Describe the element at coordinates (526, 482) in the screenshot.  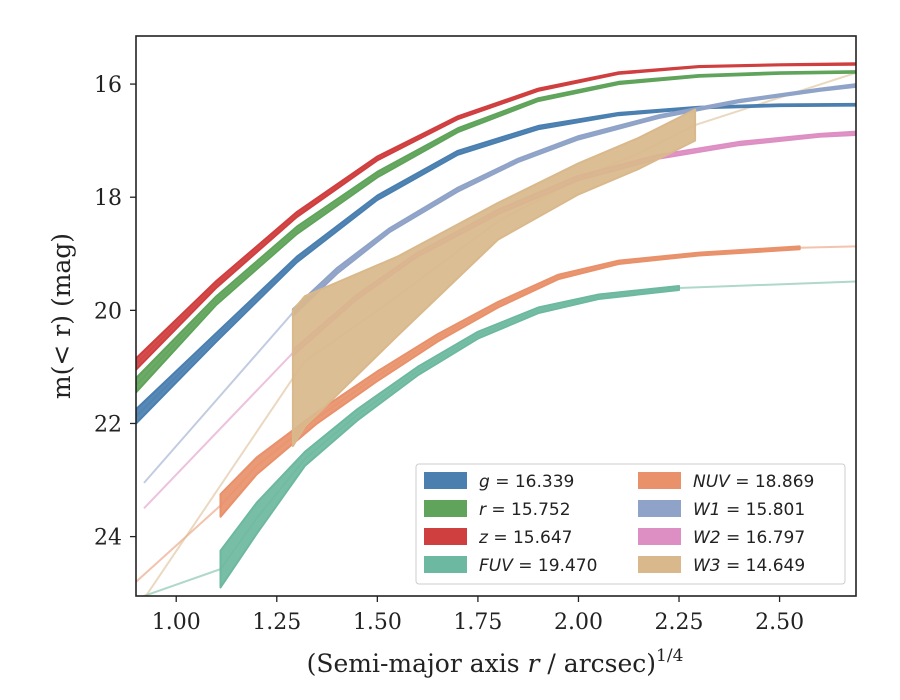
I see `legend-label-g: g = 16.339` at that location.